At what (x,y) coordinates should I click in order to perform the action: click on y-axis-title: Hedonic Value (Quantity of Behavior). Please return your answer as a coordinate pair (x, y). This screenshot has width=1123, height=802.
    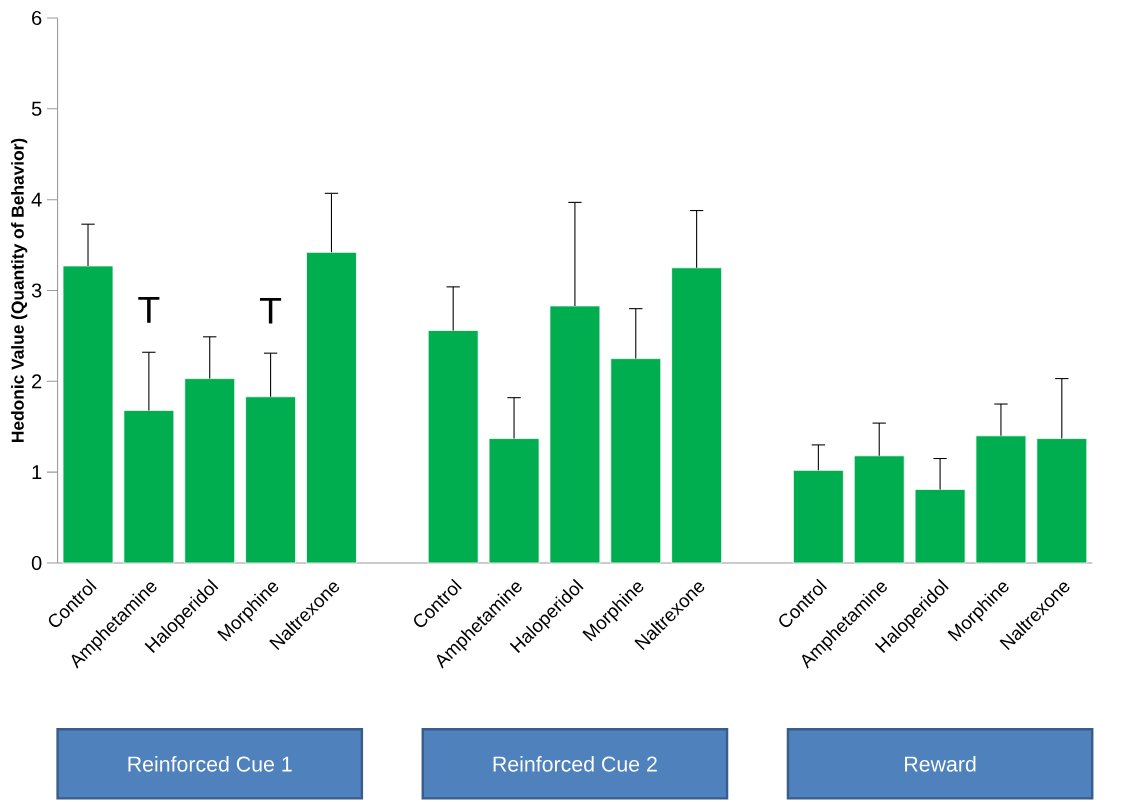
    Looking at the image, I should click on (19, 290).